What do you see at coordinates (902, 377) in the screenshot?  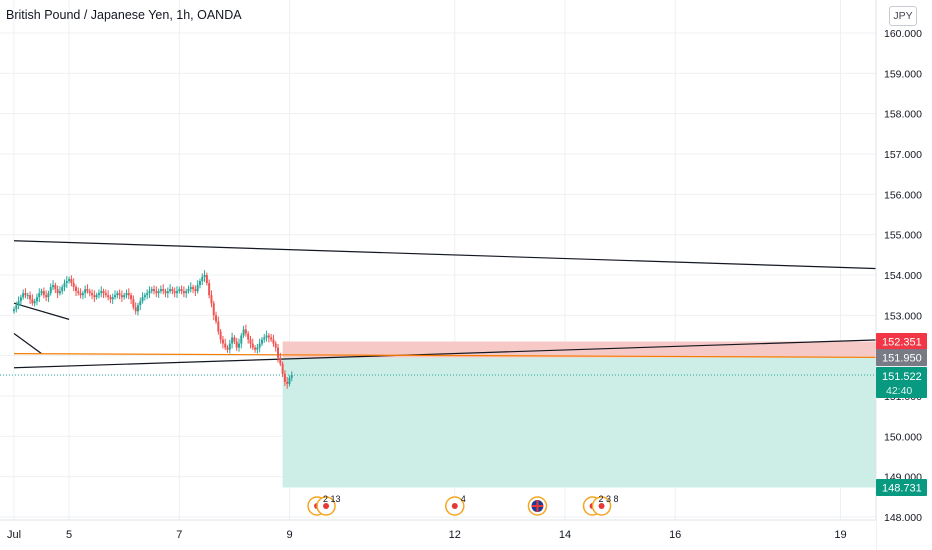 I see `current-price-label: 151.522` at bounding box center [902, 377].